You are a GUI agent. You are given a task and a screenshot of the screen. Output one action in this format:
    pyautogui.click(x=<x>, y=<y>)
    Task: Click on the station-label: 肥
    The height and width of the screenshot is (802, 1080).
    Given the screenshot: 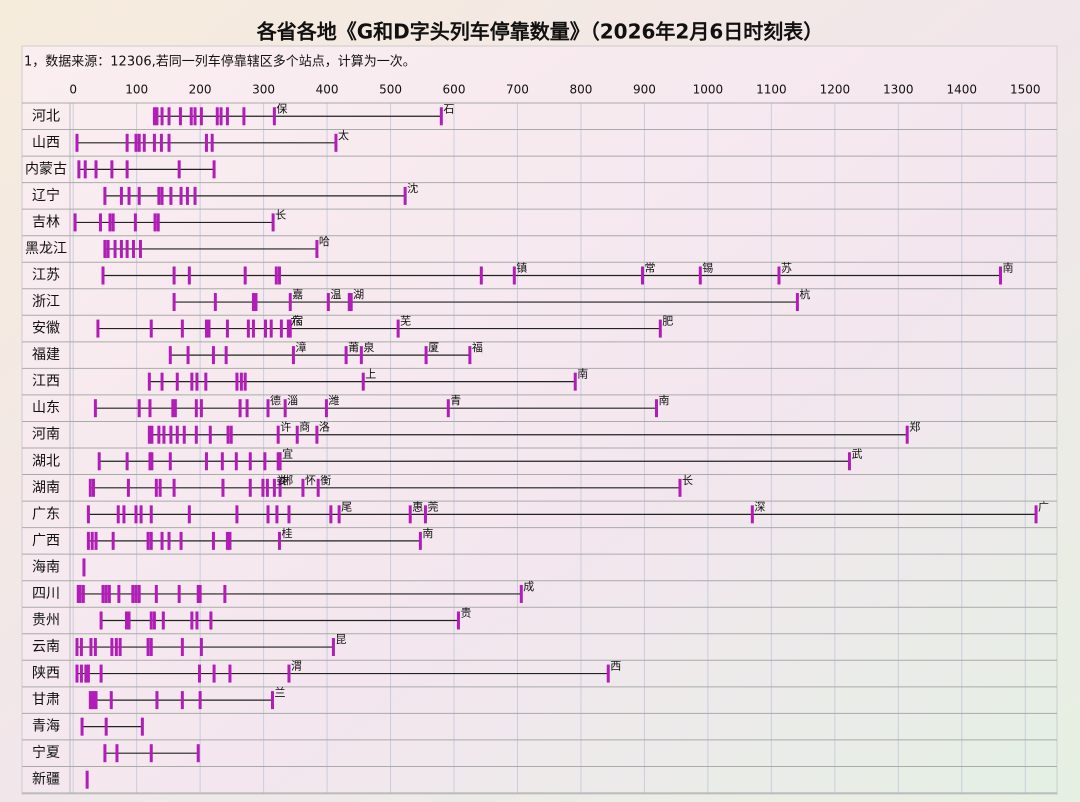 What is the action you would take?
    pyautogui.click(x=667, y=321)
    